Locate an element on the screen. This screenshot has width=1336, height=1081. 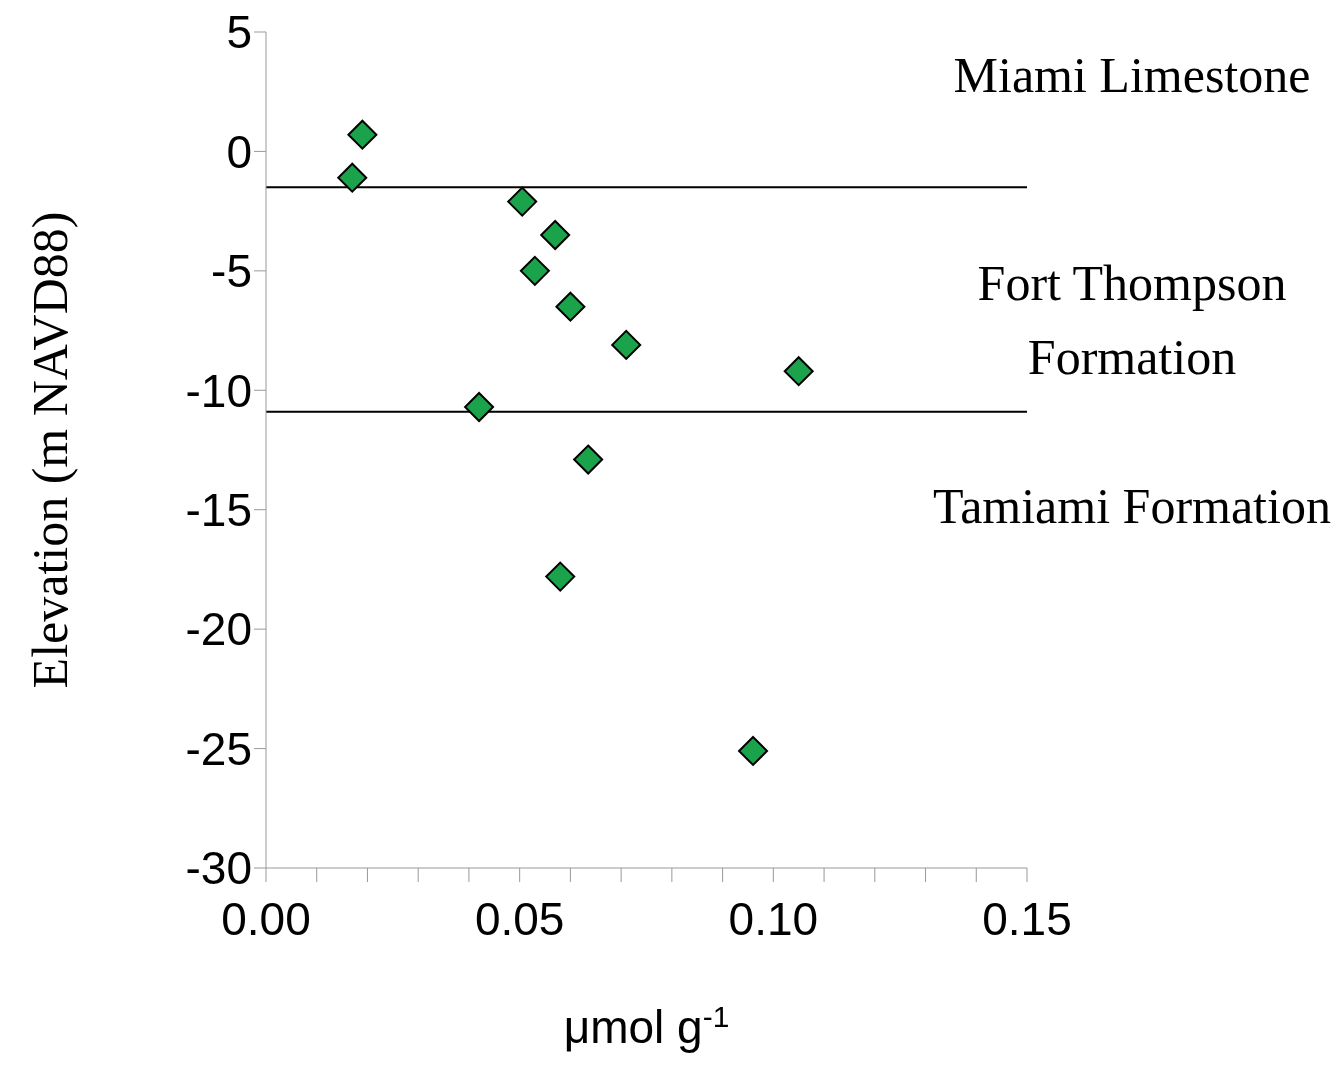
y-tick-label: 0 is located at coordinates (239, 151).